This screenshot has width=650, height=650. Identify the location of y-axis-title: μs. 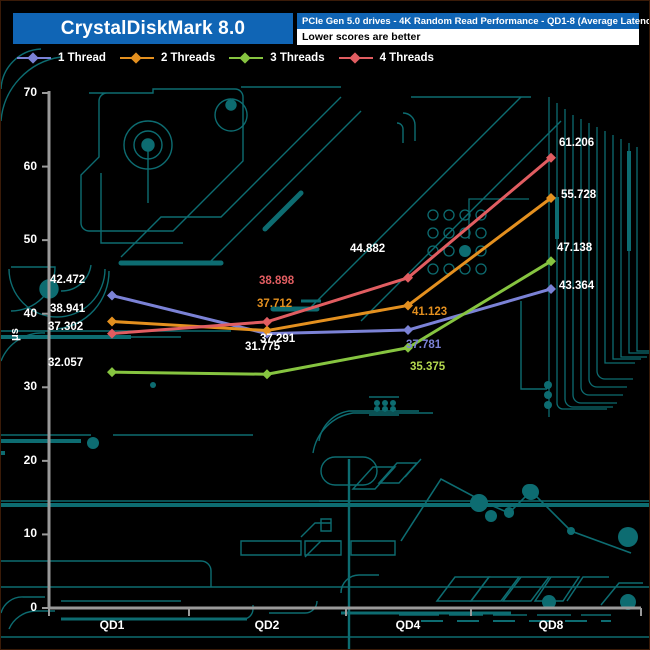
(15, 334).